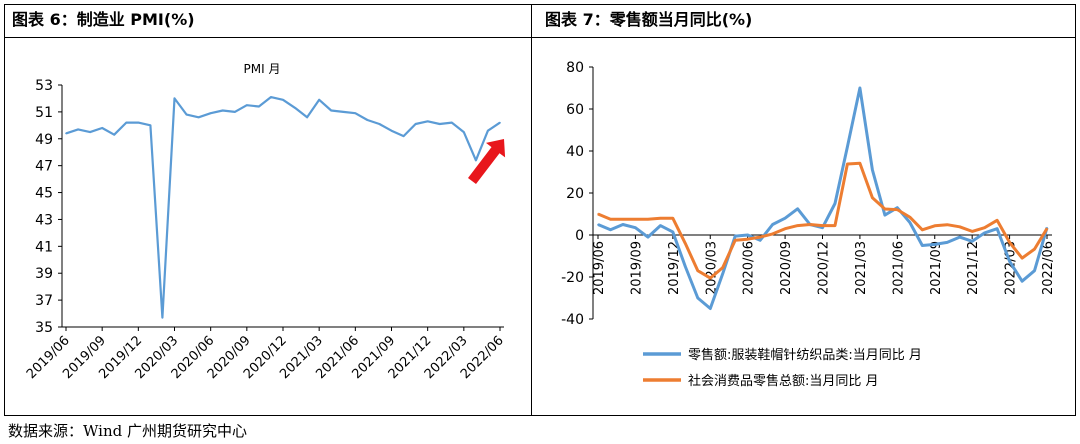 The image size is (1080, 444). Describe the element at coordinates (572, 278) in the screenshot. I see `retail-y-tick-label: -20` at that location.